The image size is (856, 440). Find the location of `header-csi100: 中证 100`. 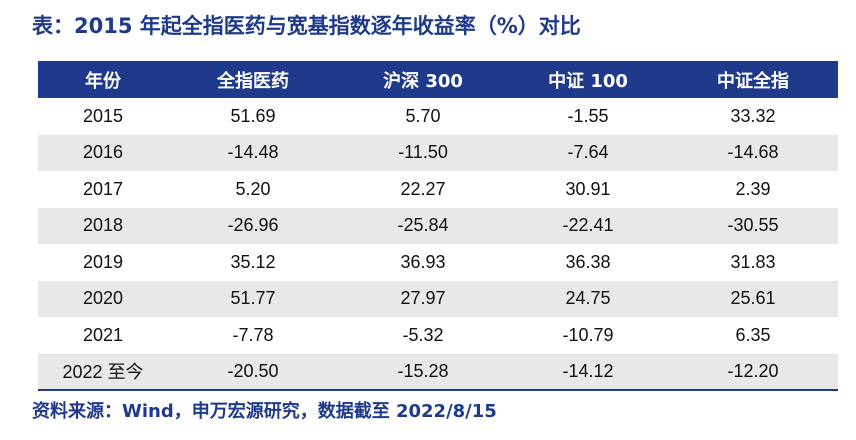

header-csi100: 中证 100 is located at coordinates (588, 81).